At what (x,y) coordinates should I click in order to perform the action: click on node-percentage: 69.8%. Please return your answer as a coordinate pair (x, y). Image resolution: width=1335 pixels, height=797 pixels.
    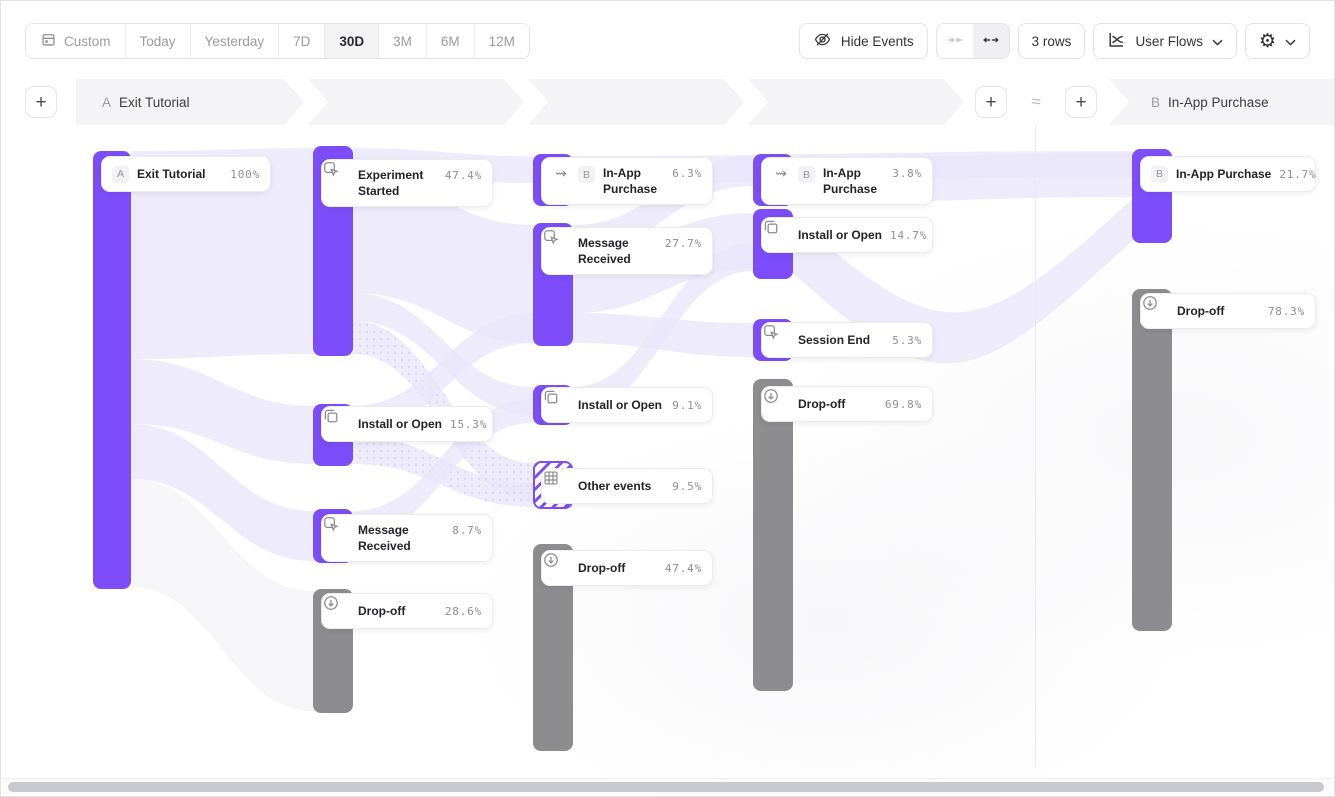
    Looking at the image, I should click on (903, 404).